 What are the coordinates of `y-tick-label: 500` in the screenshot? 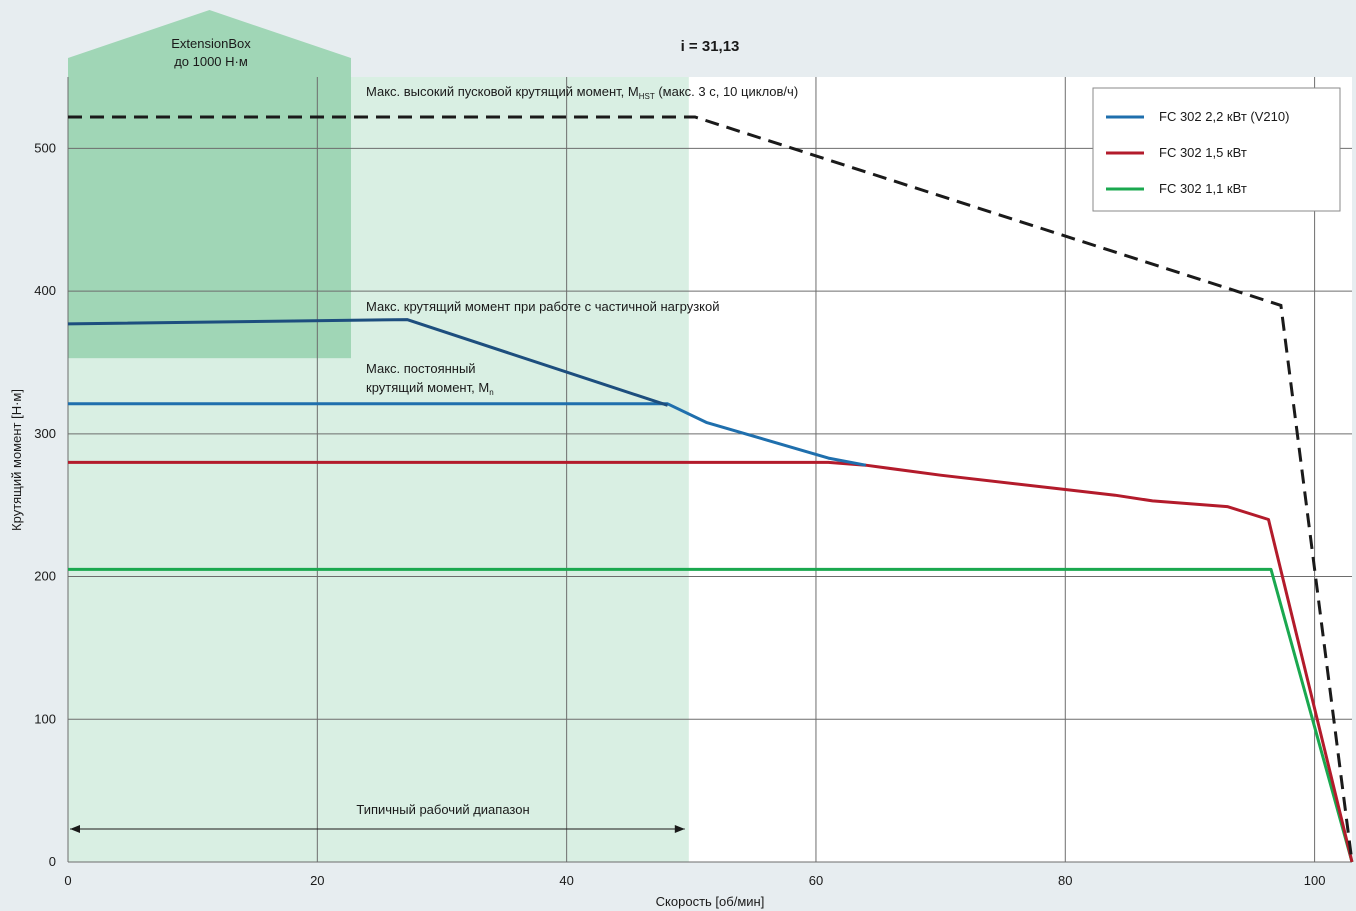 It's located at (45, 147).